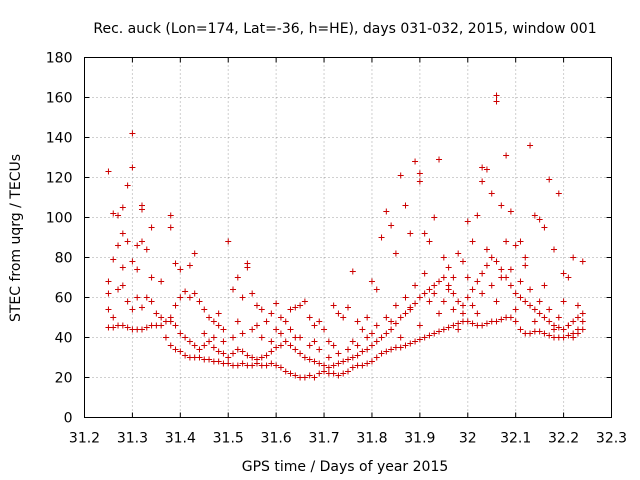  Describe the element at coordinates (59, 139) in the screenshot. I see `y-tick-label: 140` at that location.